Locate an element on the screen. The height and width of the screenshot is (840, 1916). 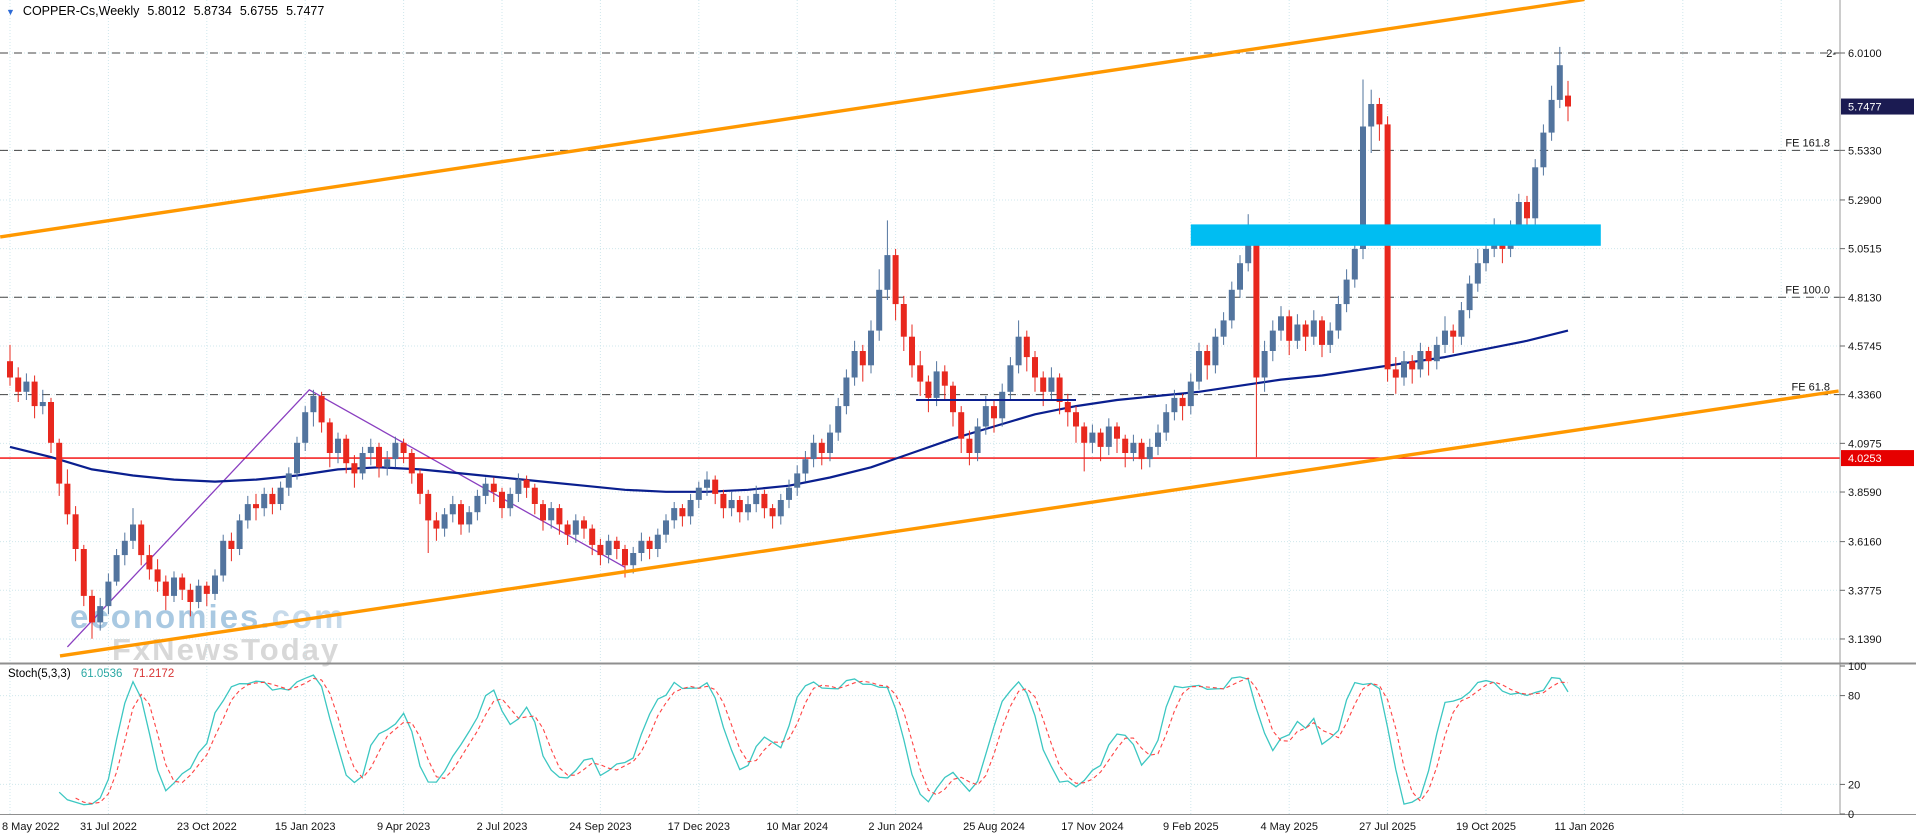
quote-open: 5.8012 is located at coordinates (166, 11).